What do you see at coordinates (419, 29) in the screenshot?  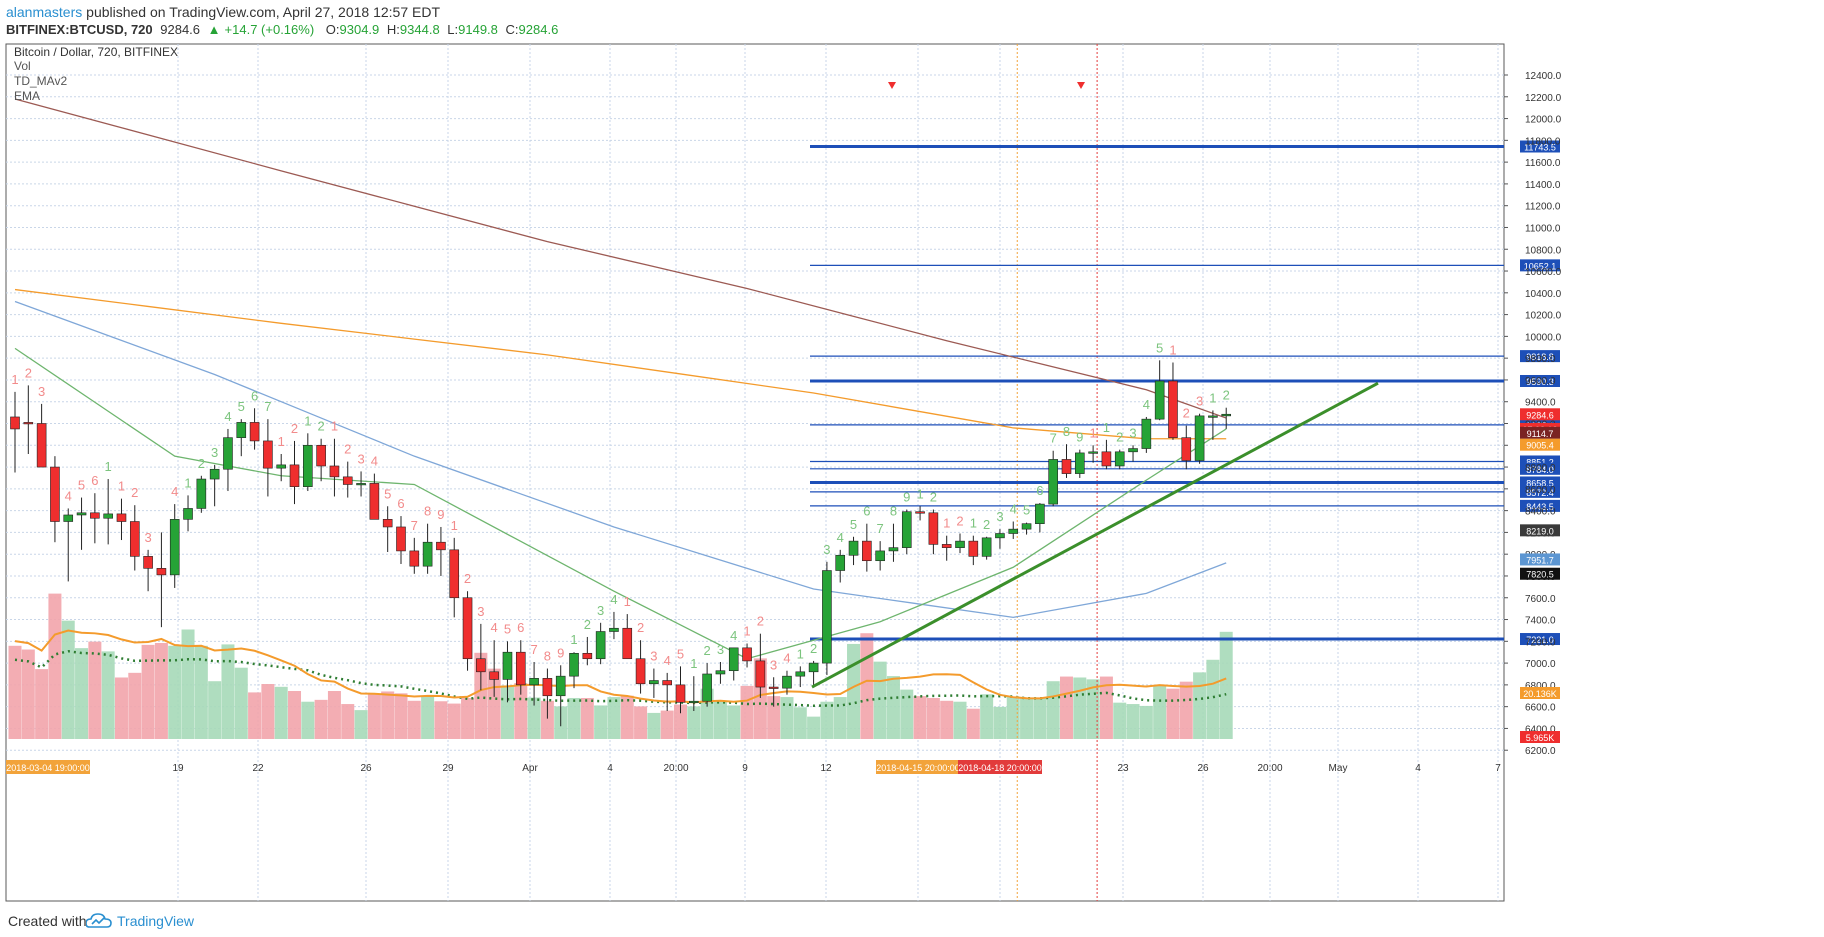 I see `high-value: 9344.8` at bounding box center [419, 29].